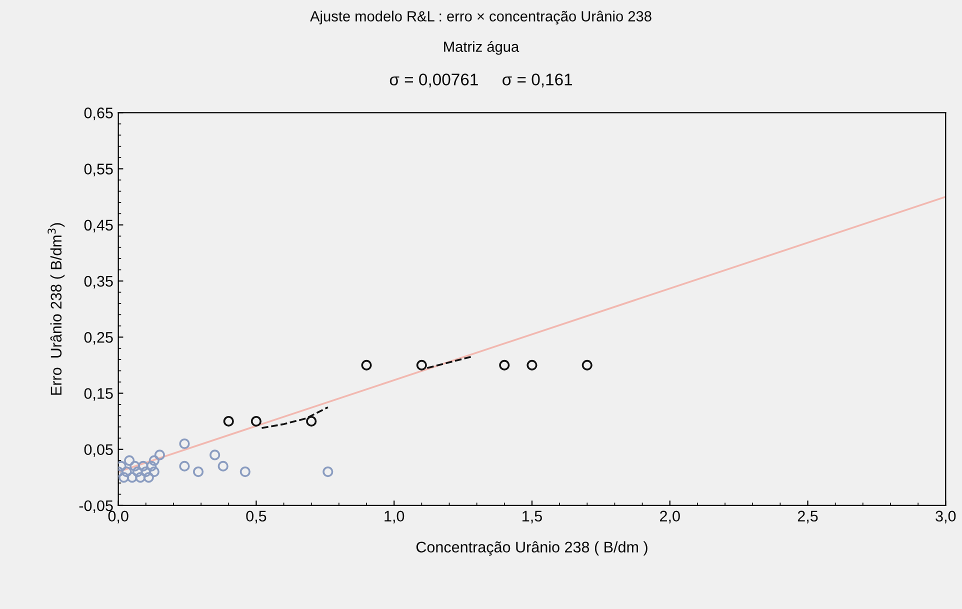 This screenshot has width=962, height=609. What do you see at coordinates (946, 517) in the screenshot?
I see `x-tick-label: 3,0` at bounding box center [946, 517].